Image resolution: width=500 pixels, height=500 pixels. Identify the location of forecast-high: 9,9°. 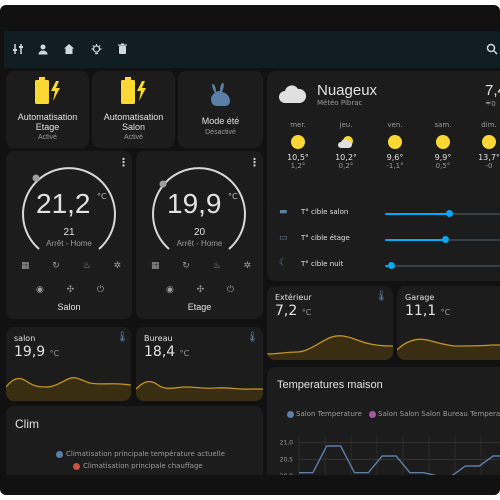
(443, 157).